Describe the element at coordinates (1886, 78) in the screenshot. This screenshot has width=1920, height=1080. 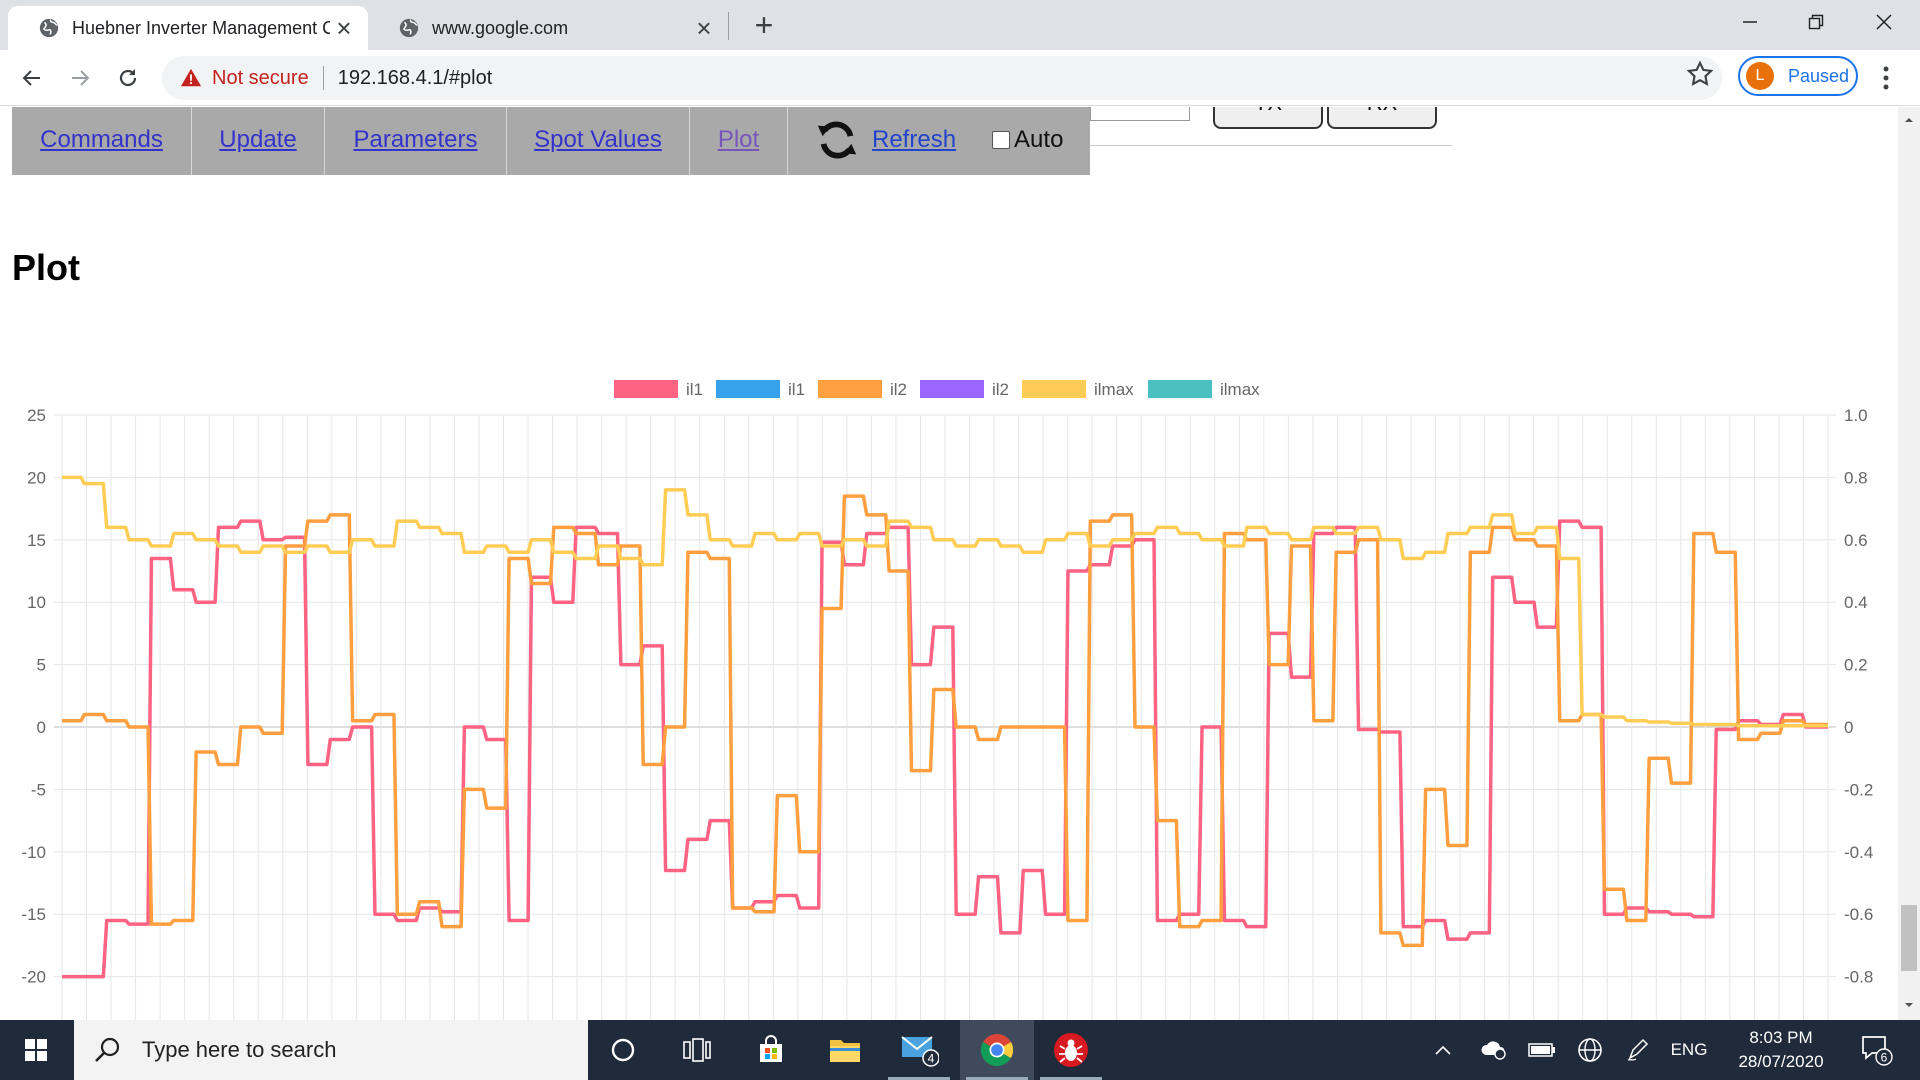
I see `more-menu-icon` at that location.